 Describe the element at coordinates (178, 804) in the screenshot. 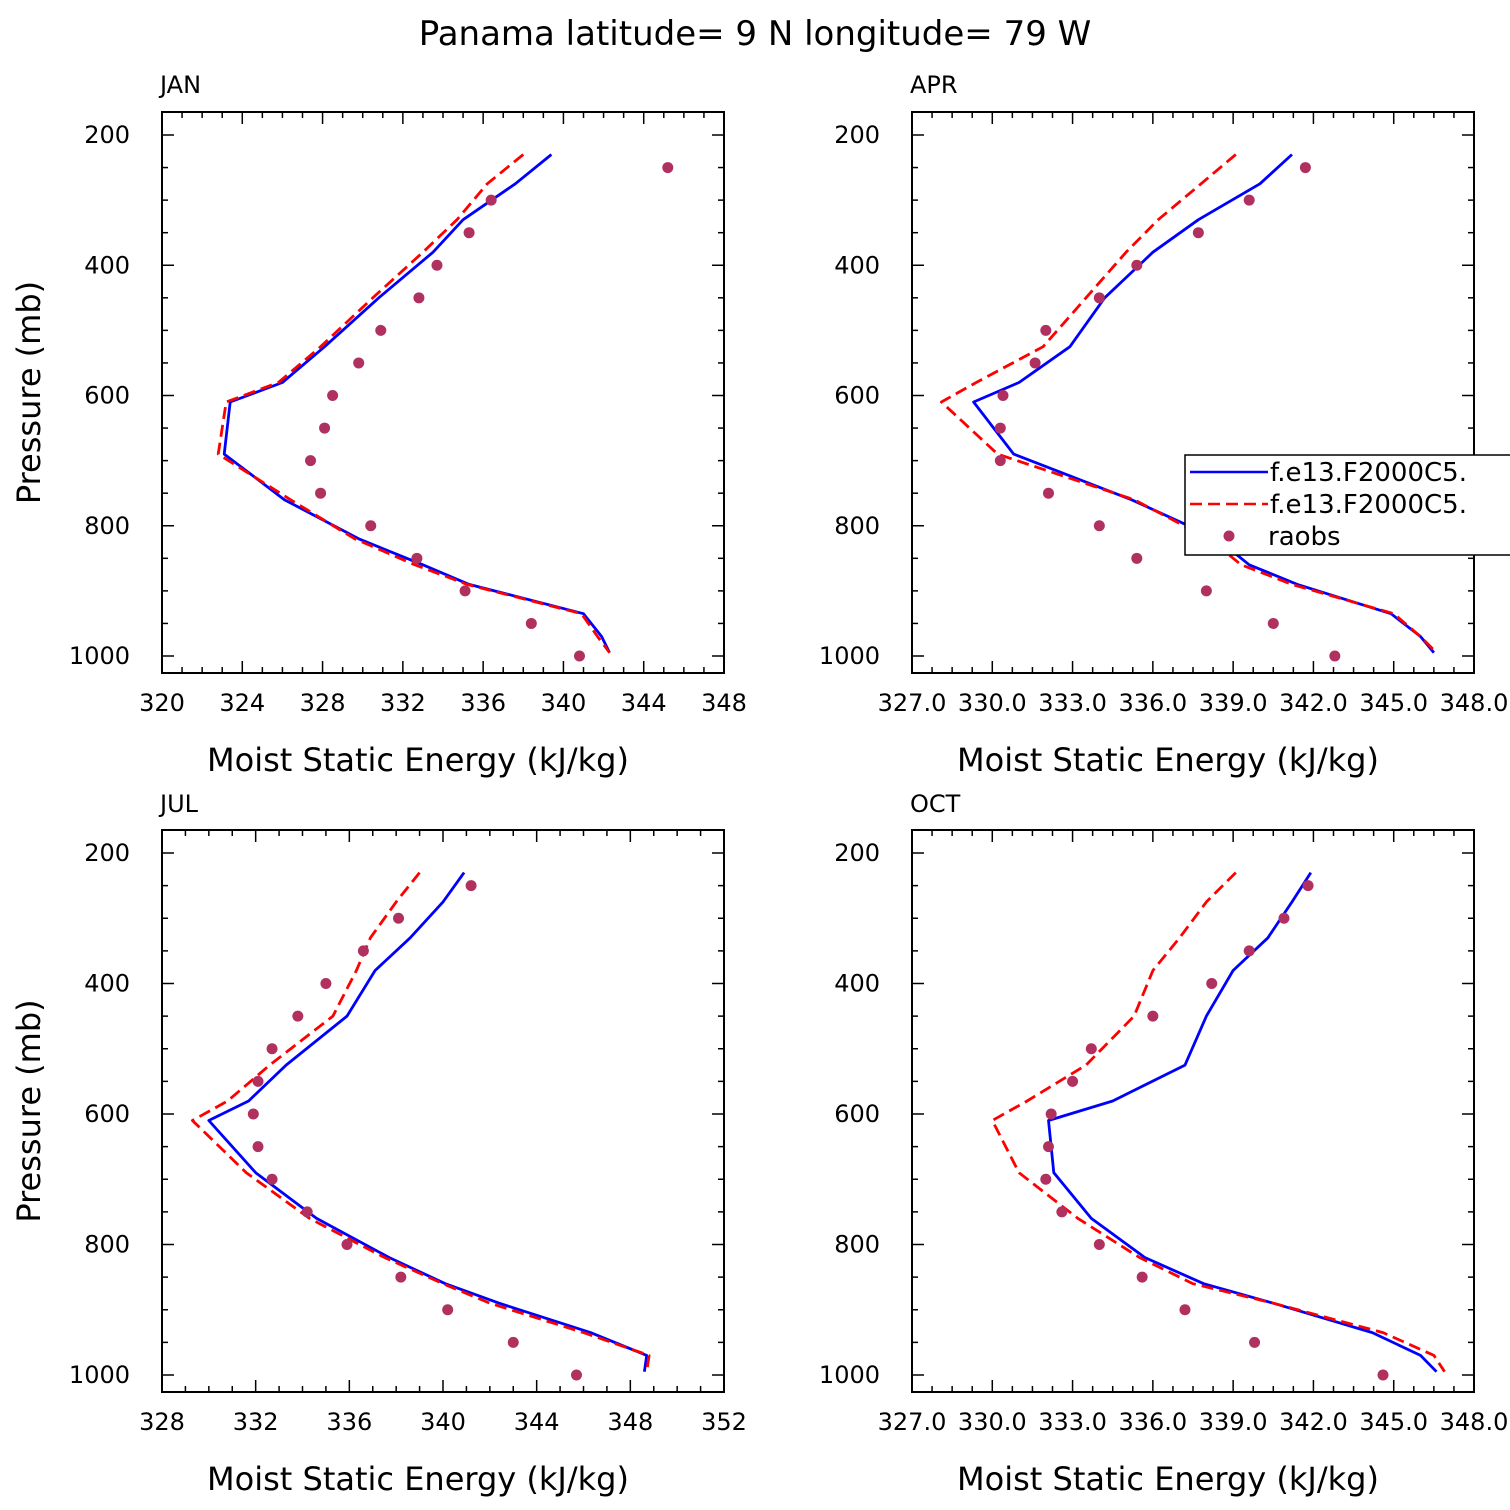

I see `panel-label: JUL` at that location.